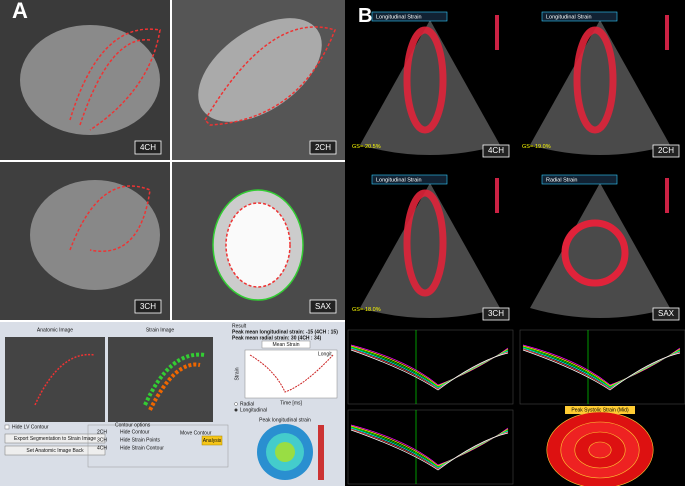 This screenshot has height=491, width=685. I want to click on button-text: Set Anatomic Image Back, so click(55, 451).